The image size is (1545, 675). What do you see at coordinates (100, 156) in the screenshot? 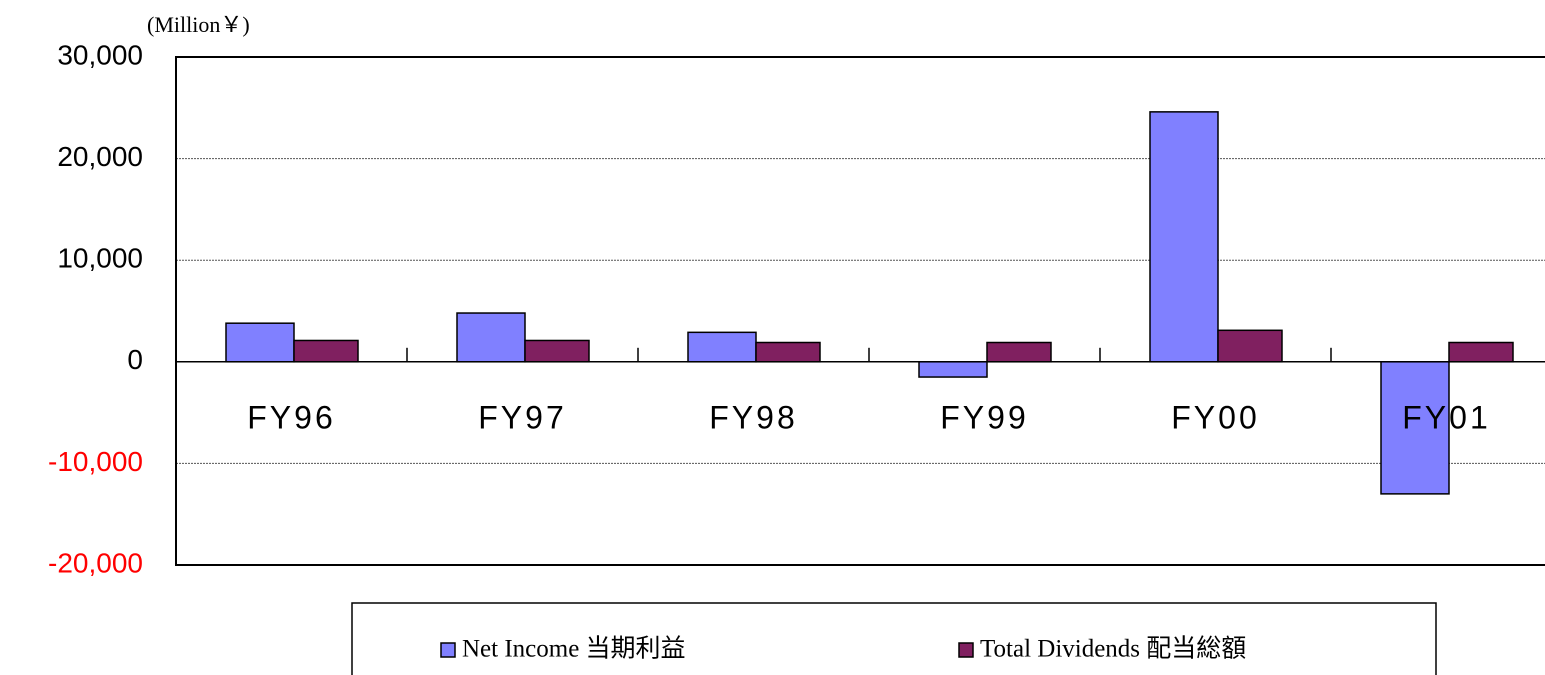
I see `y-tick-label: 20,000` at bounding box center [100, 156].